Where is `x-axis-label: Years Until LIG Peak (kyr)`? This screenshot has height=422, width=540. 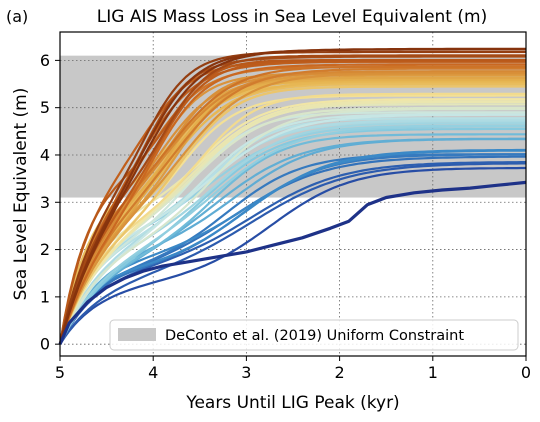
x-axis-label: Years Until LIG Peak (kyr) is located at coordinates (292, 403).